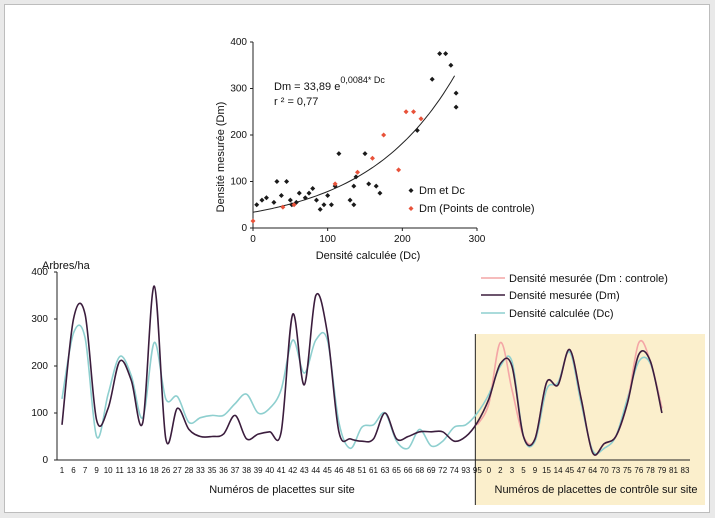 This screenshot has height=518, width=715. Describe the element at coordinates (638, 470) in the screenshot. I see `line-x-tick-label: 76` at that location.